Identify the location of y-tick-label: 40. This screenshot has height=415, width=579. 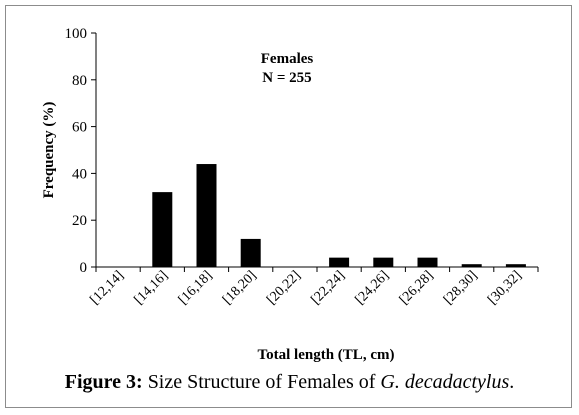
(79, 174).